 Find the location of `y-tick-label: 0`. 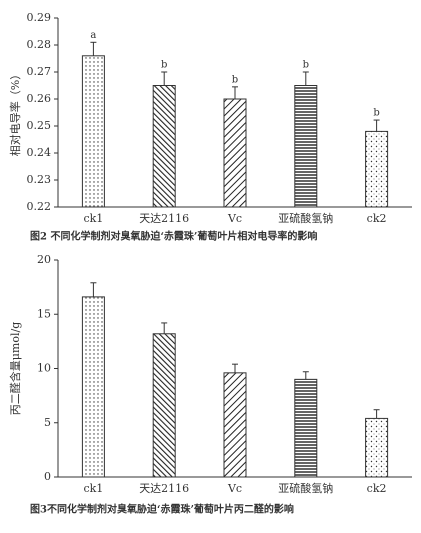

y-tick-label: 0 is located at coordinates (47, 476).